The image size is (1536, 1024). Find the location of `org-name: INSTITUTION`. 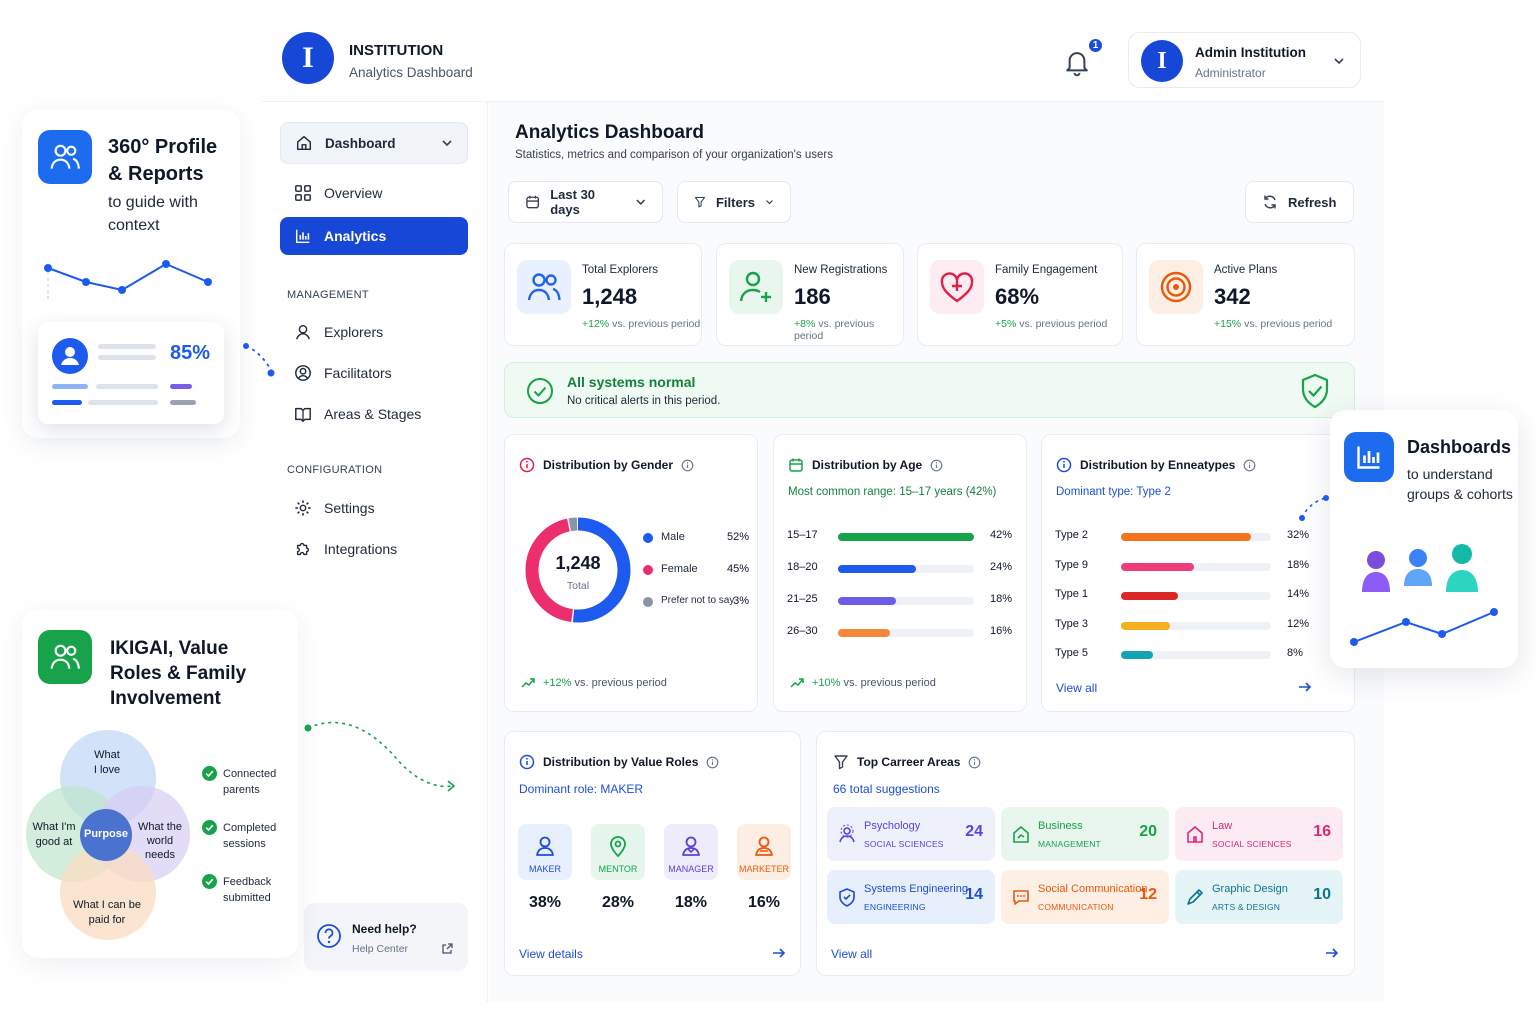

org-name: INSTITUTION is located at coordinates (396, 50).